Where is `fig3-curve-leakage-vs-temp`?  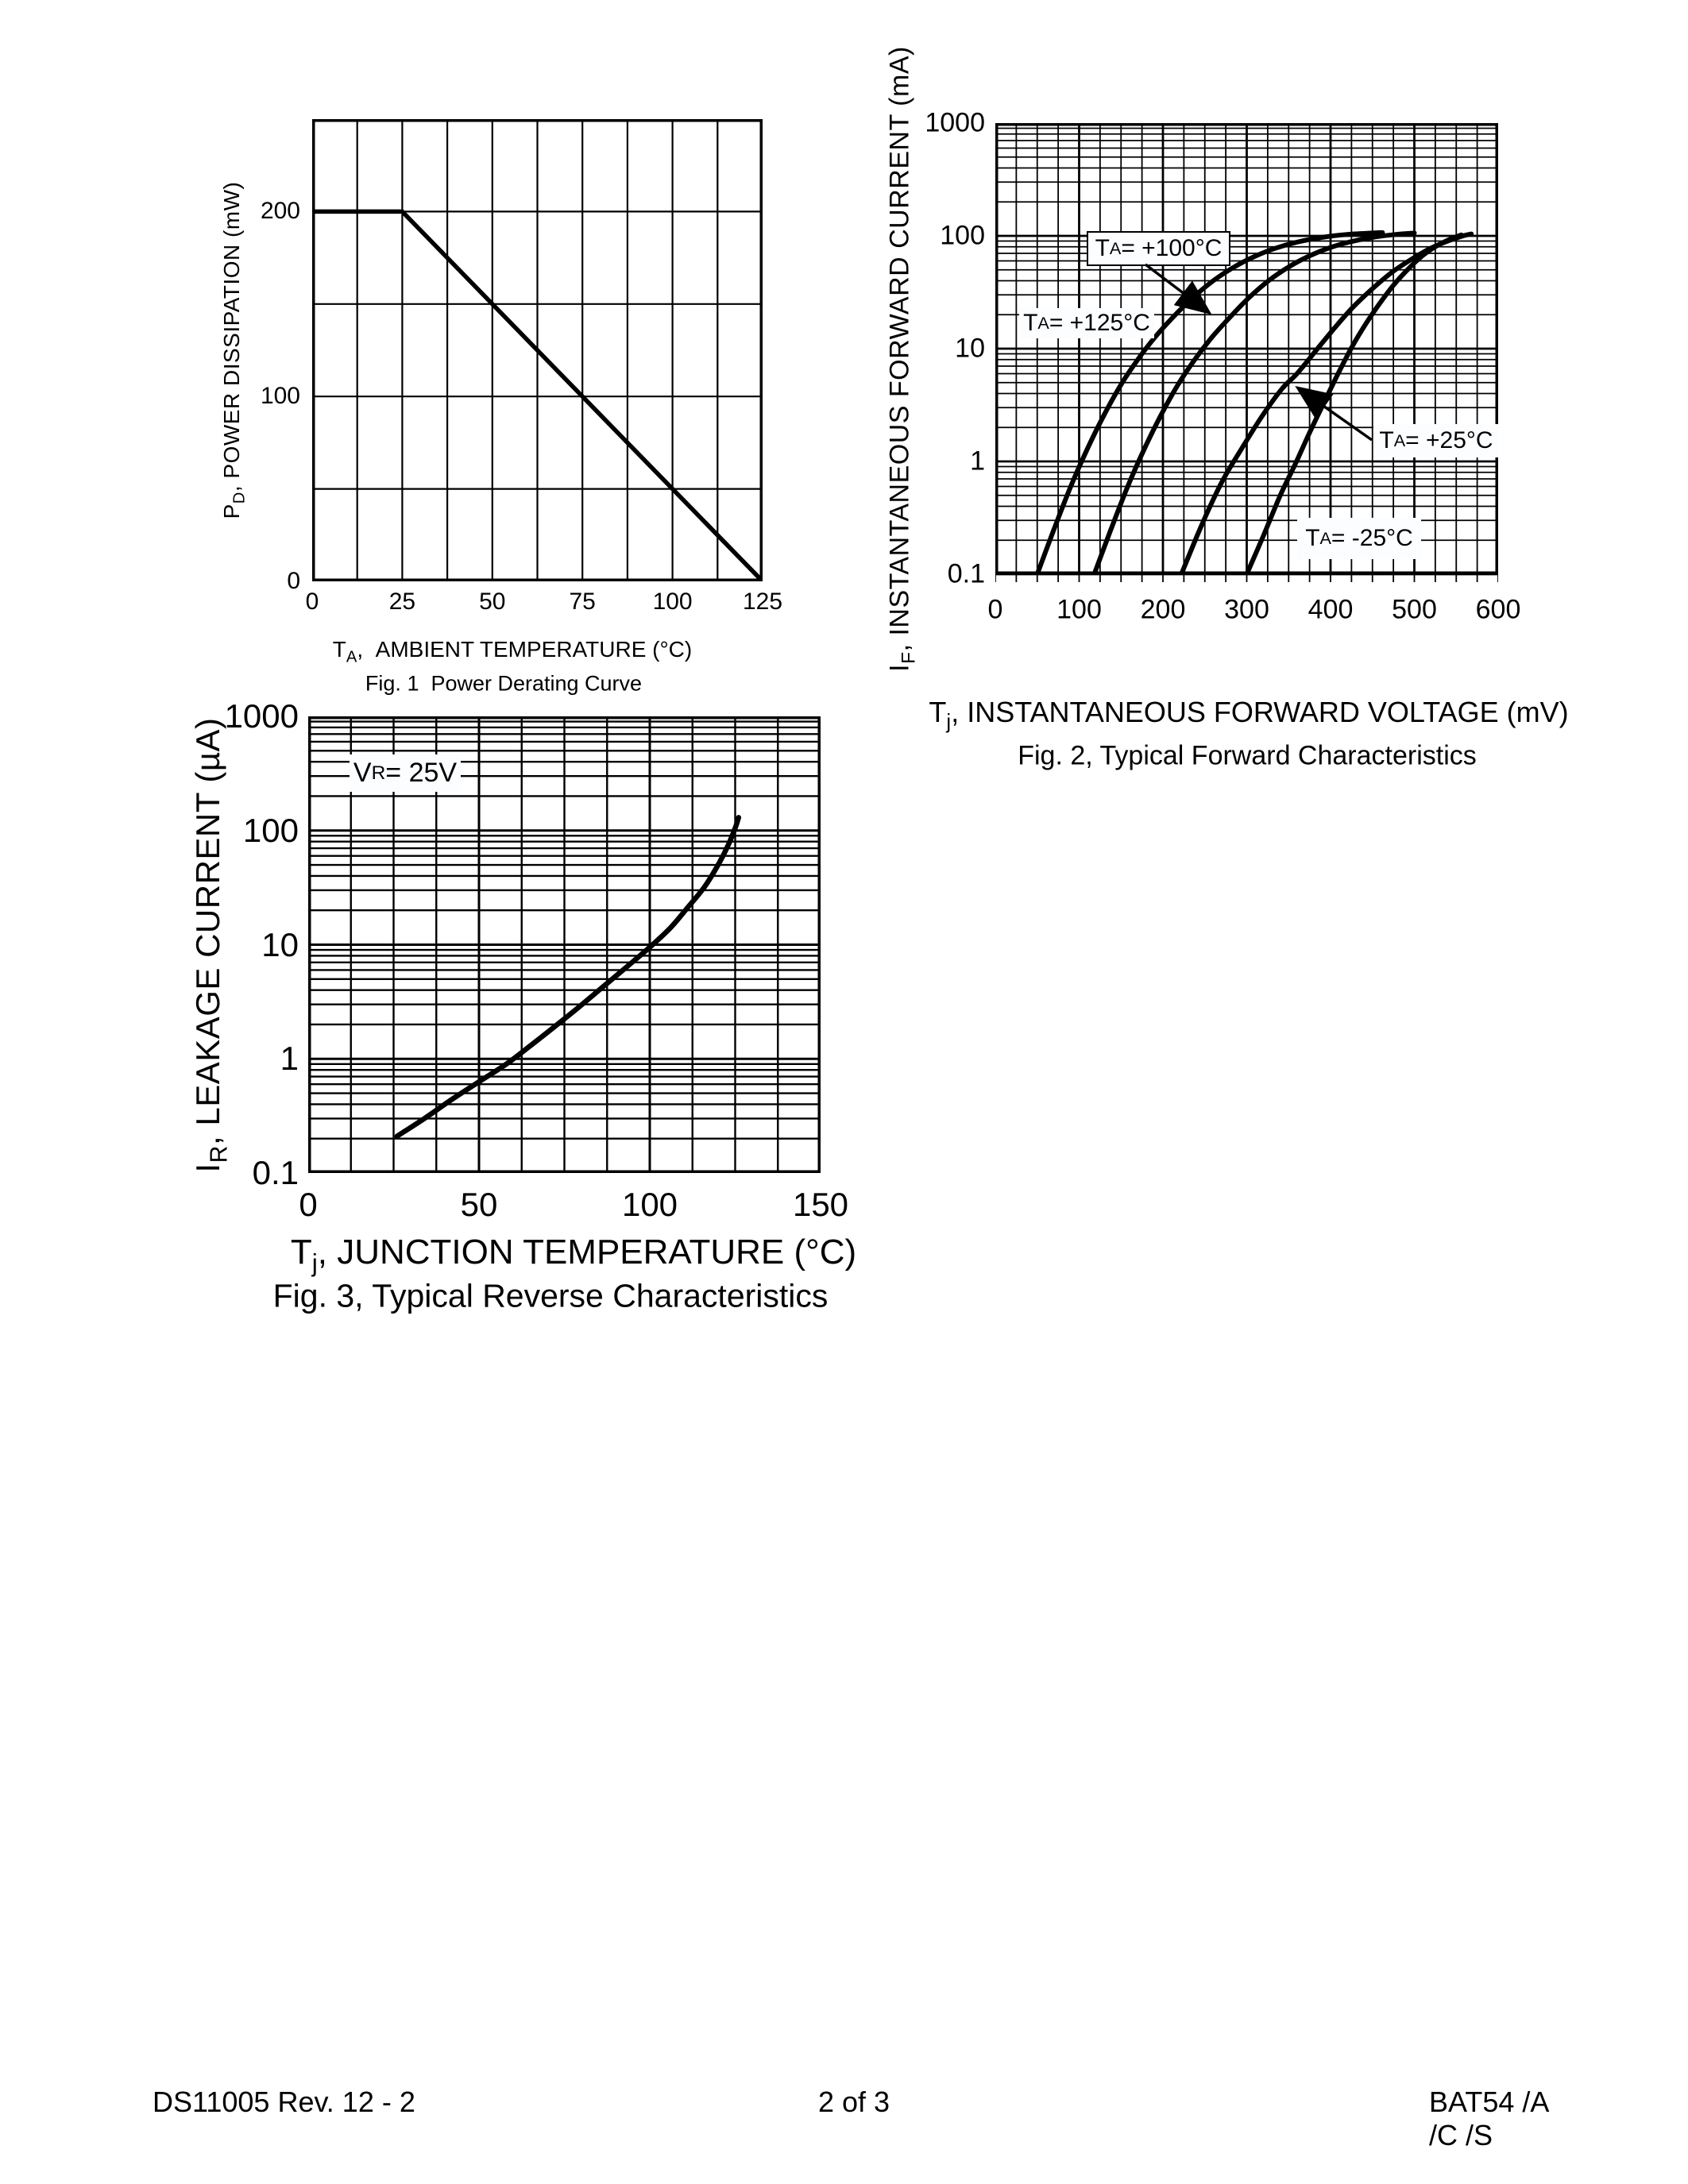
fig3-curve-leakage-vs-temp is located at coordinates (568, 977).